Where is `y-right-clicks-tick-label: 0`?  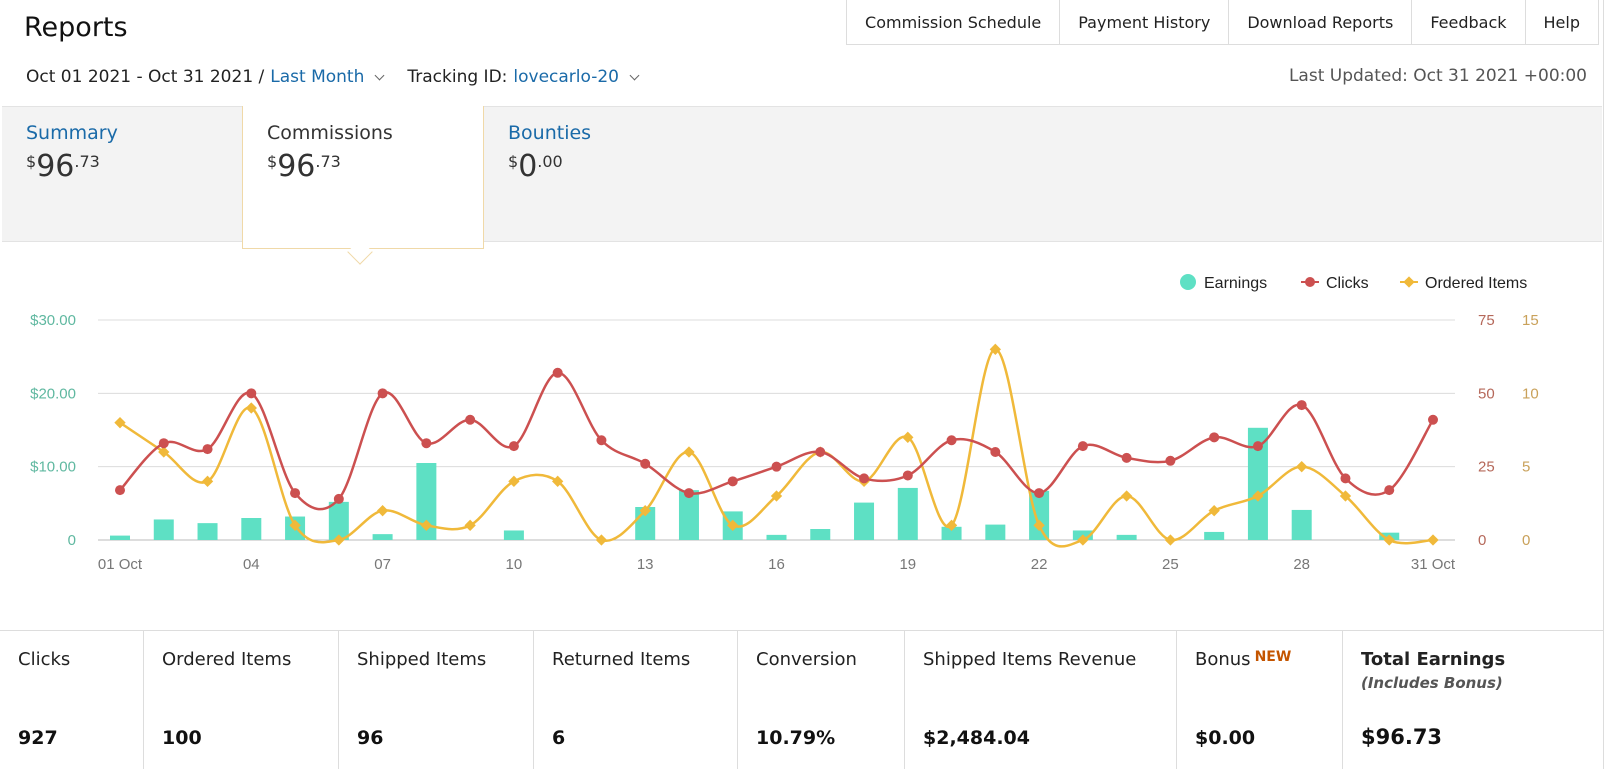
y-right-clicks-tick-label: 0 is located at coordinates (1482, 540).